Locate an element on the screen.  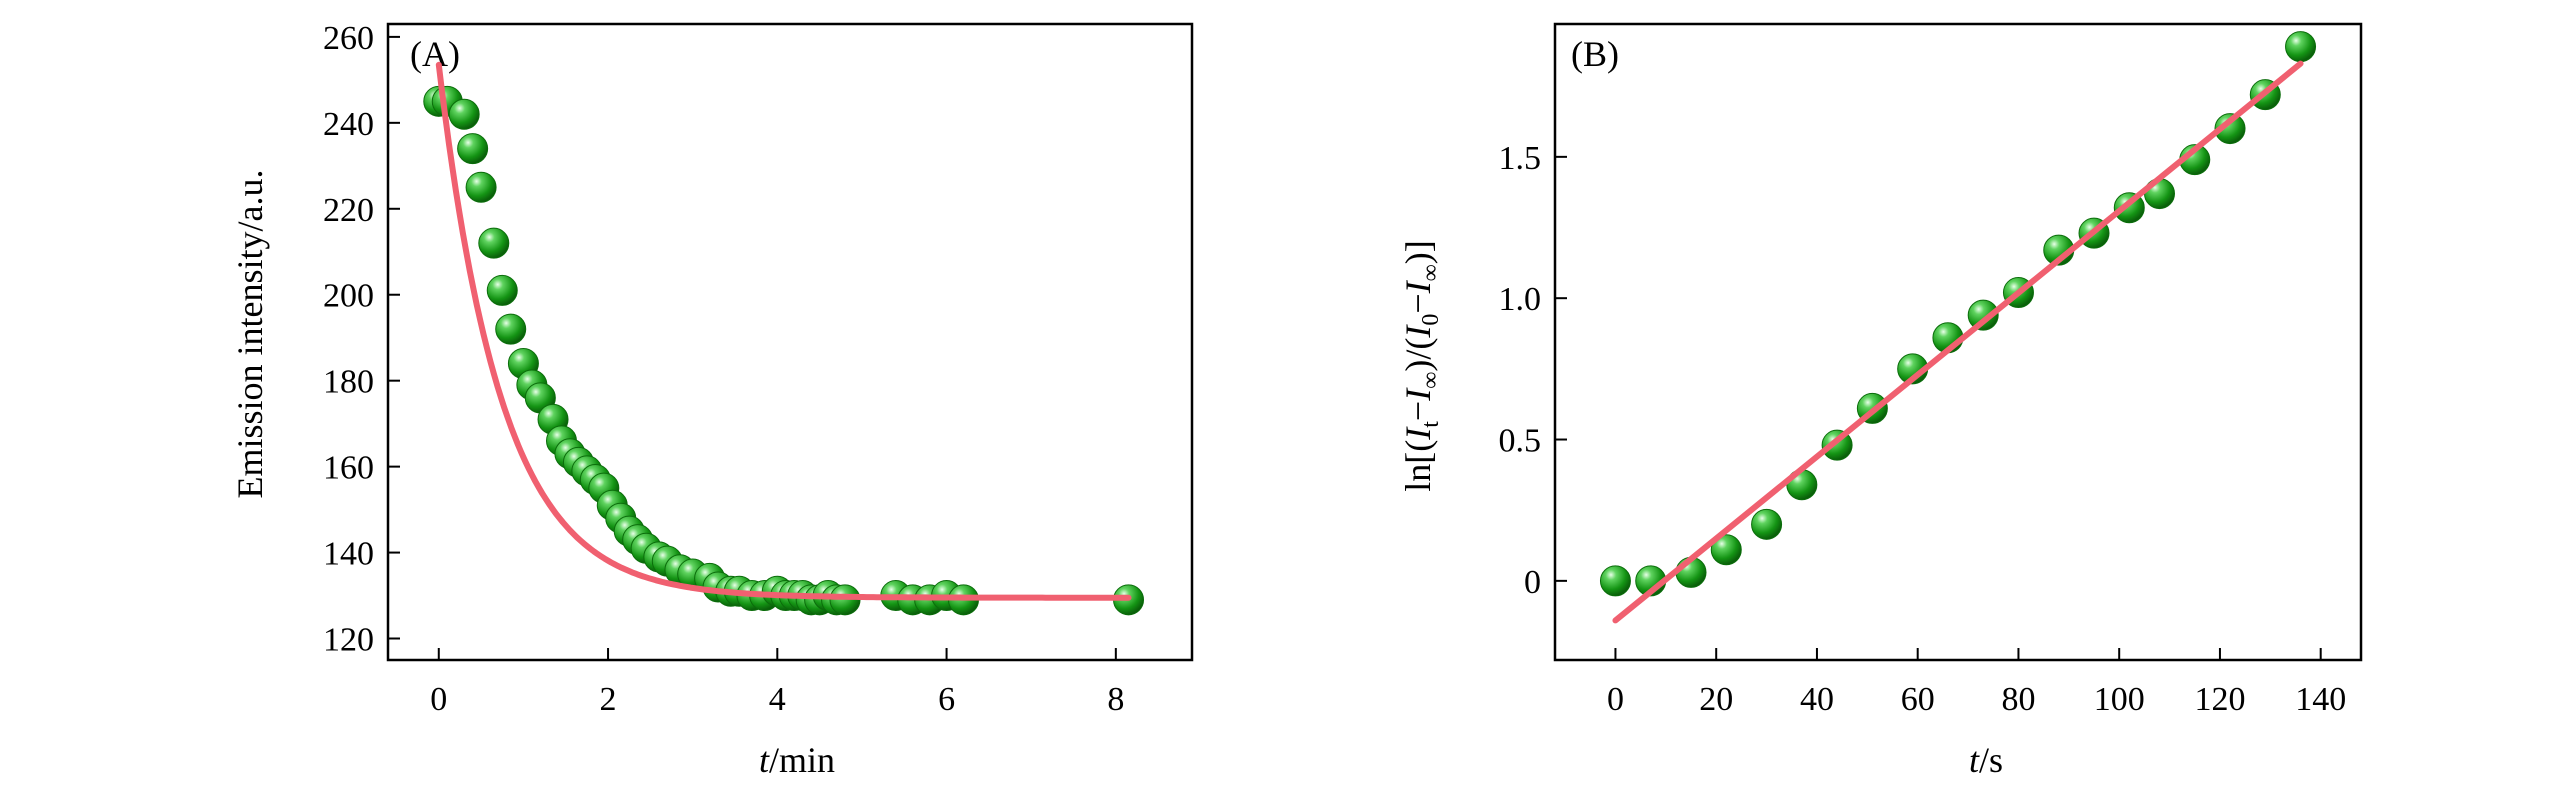
panel-a-x-tick-label: 8 is located at coordinates (1115, 699).